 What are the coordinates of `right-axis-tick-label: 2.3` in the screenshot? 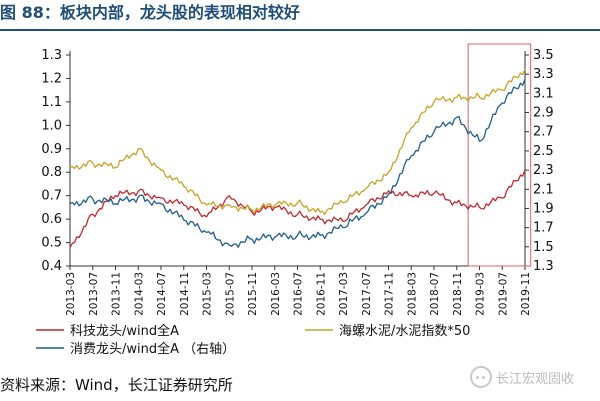 It's located at (543, 170).